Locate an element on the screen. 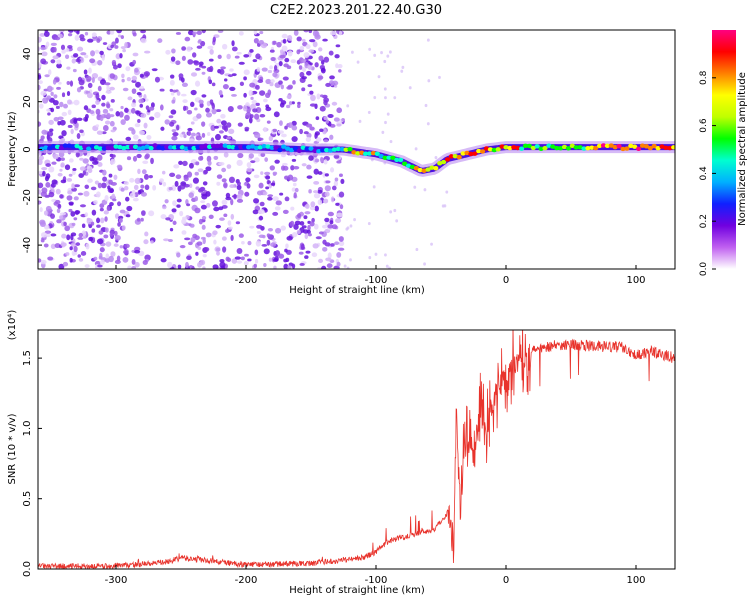 This screenshot has height=600, width=750. y-tick-label: 1.5 is located at coordinates (27, 358).